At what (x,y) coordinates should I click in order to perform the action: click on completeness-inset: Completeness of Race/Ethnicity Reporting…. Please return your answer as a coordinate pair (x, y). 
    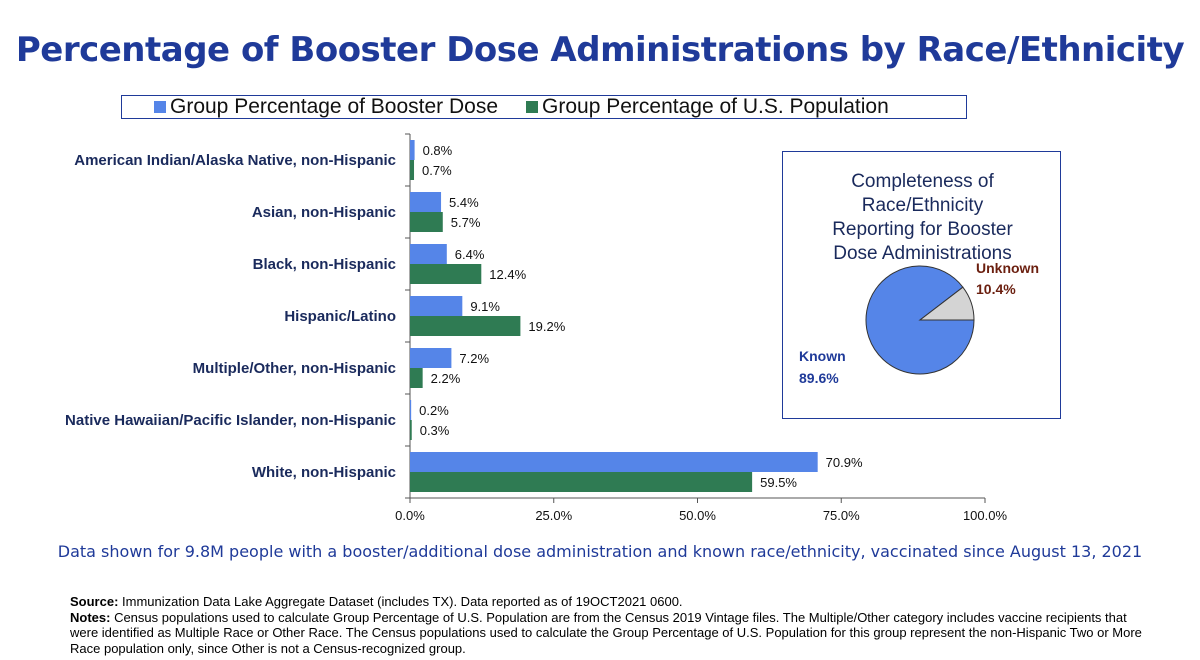
    Looking at the image, I should click on (921, 285).